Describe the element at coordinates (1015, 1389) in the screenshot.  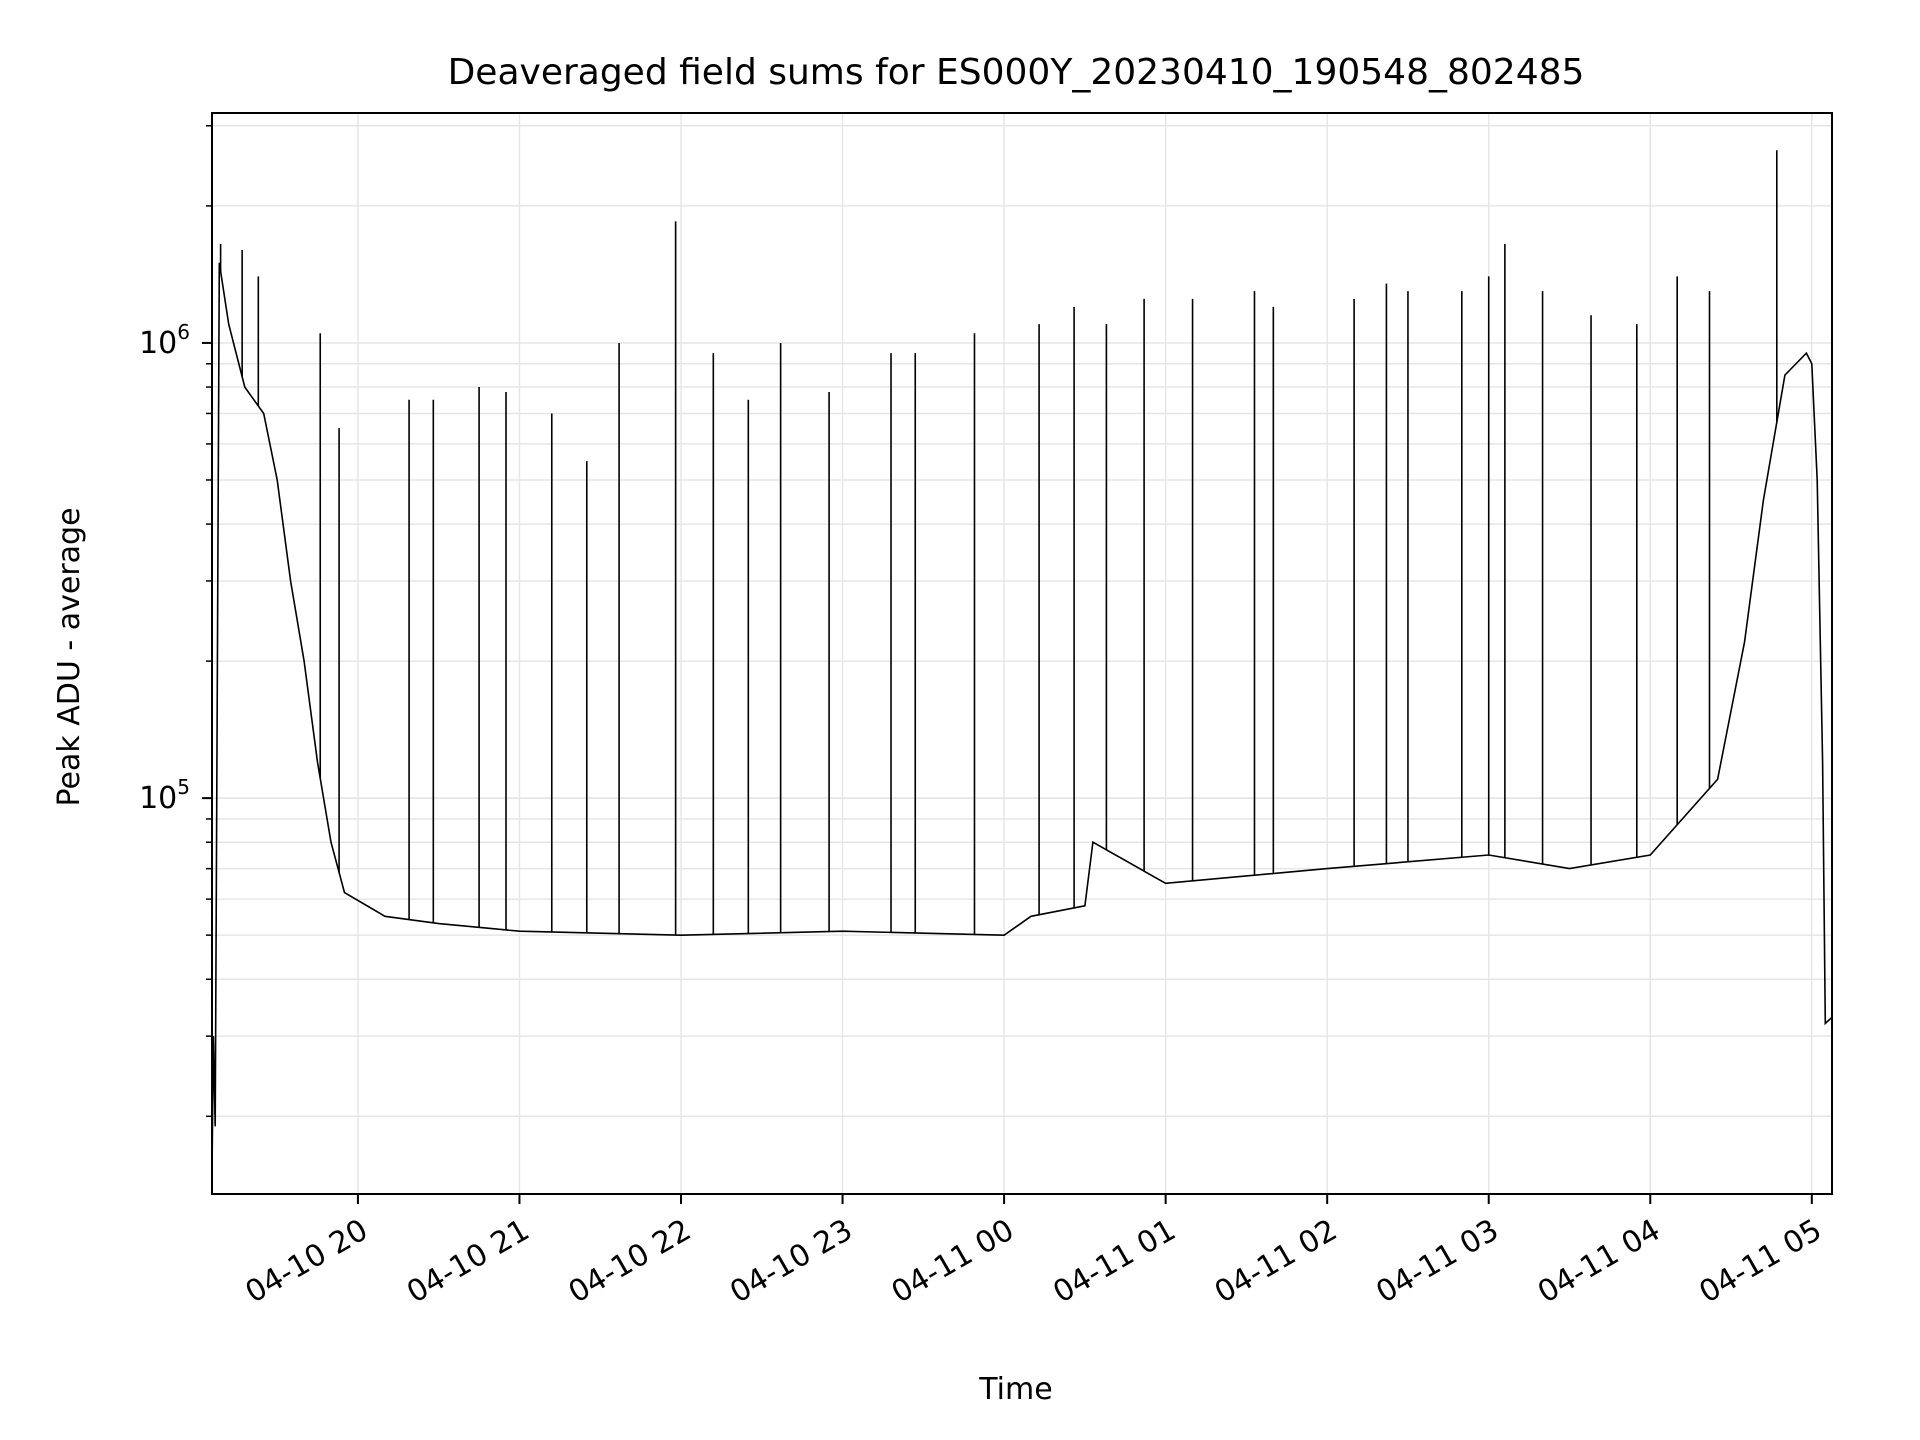
I see `x-axis-label: Time` at that location.